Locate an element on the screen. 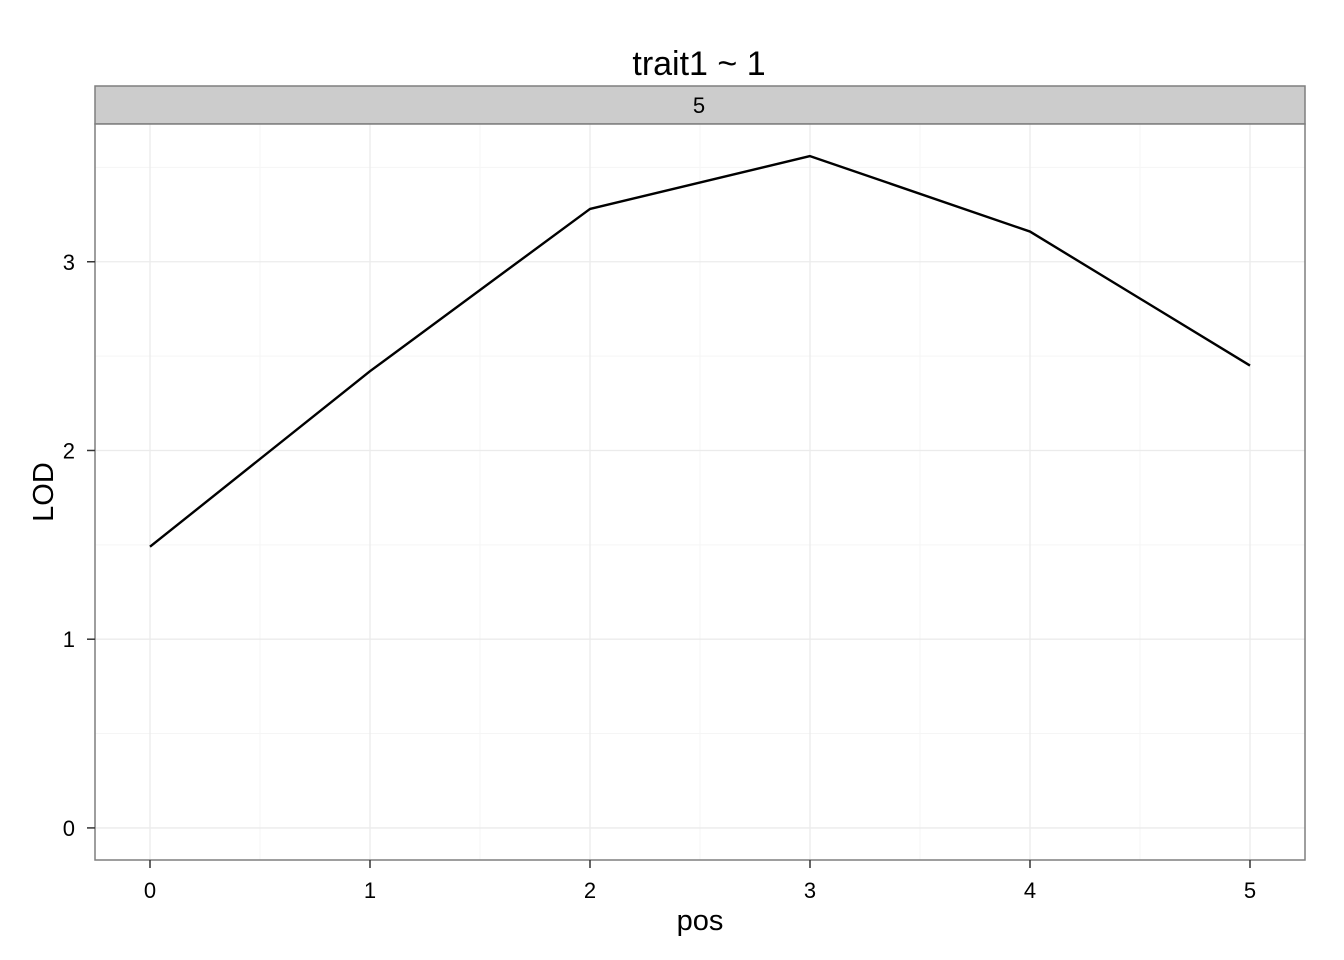 The width and height of the screenshot is (1344, 960). x-tick-label: 0 is located at coordinates (150, 890).